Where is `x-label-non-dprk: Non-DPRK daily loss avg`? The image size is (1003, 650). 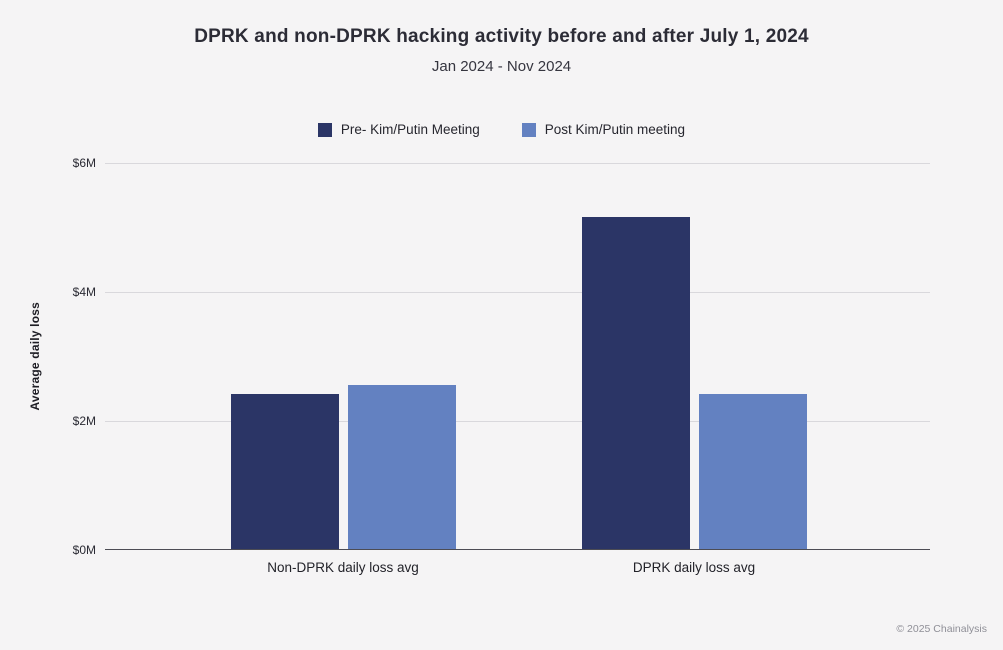
x-label-non-dprk: Non-DPRK daily loss avg is located at coordinates (343, 567).